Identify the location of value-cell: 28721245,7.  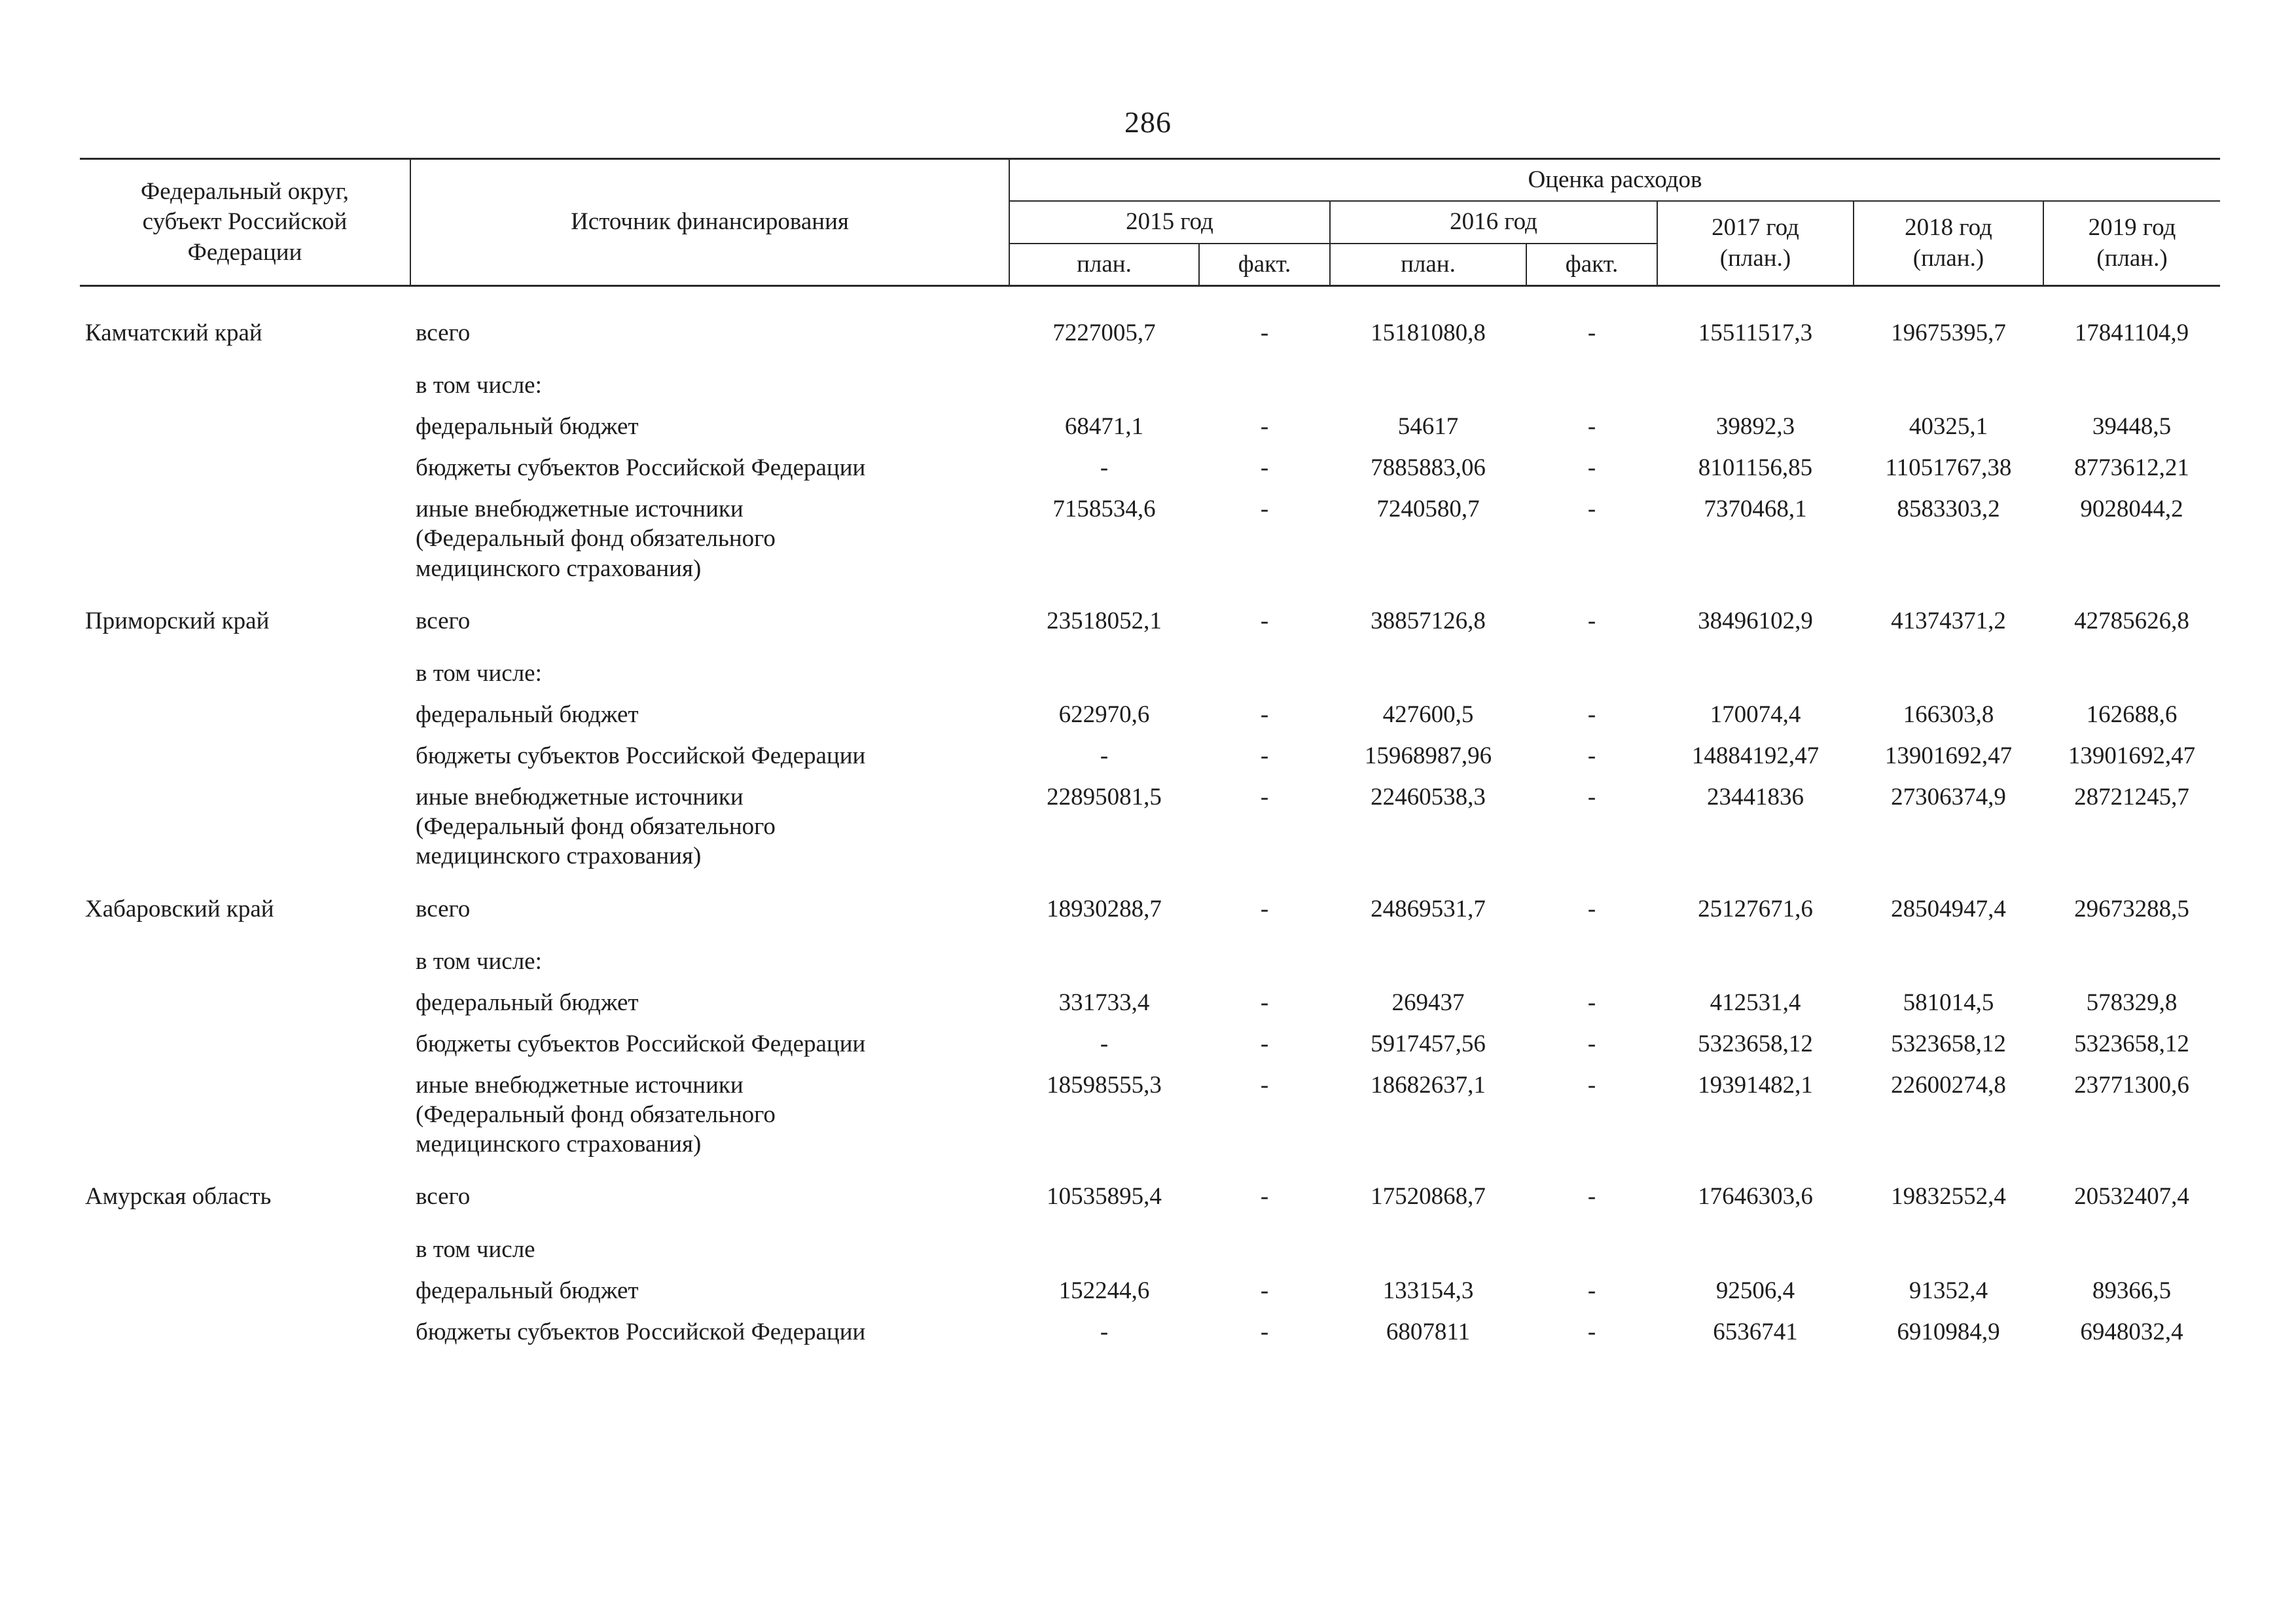
(2131, 797).